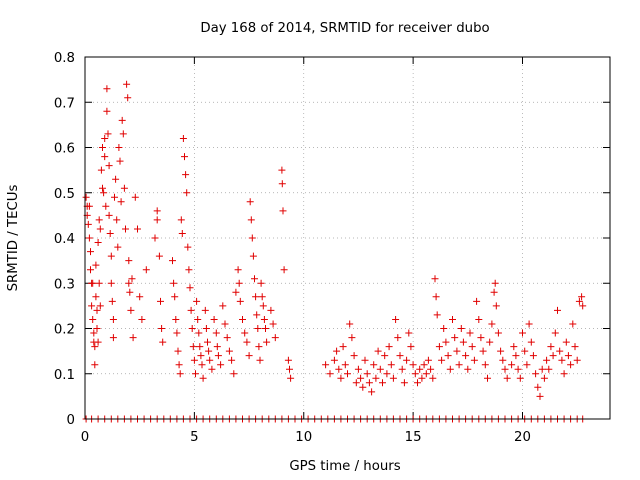 This screenshot has height=480, width=640. Describe the element at coordinates (64, 239) in the screenshot. I see `y-tick-label: 0.4` at that location.